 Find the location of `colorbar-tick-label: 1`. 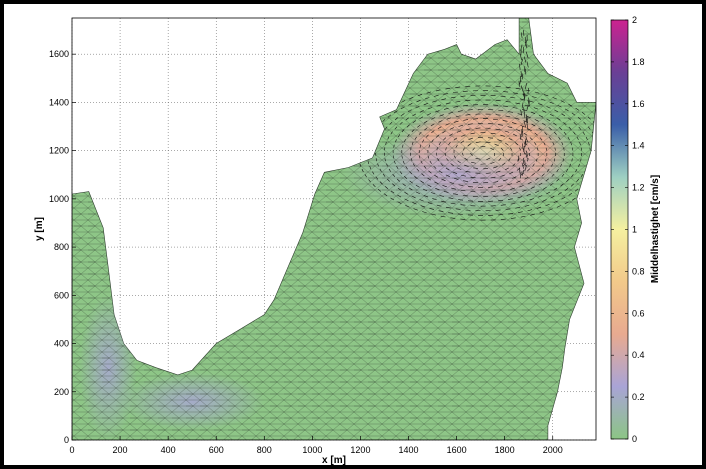

colorbar-tick-label: 1 is located at coordinates (634, 230).